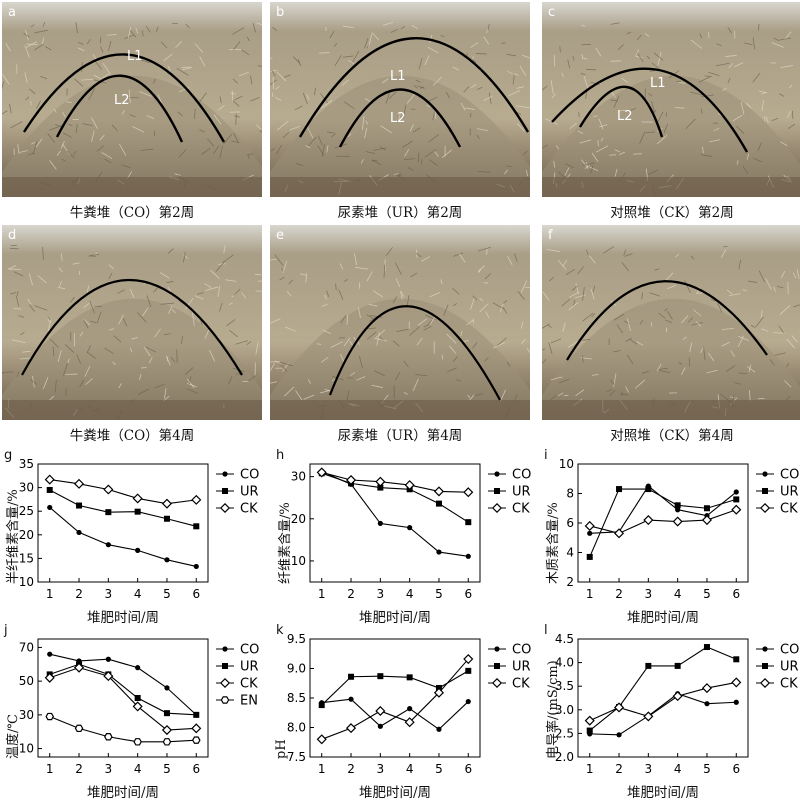 The width and height of the screenshot is (800, 808). I want to click on y-tick-label: 4, so click(570, 553).